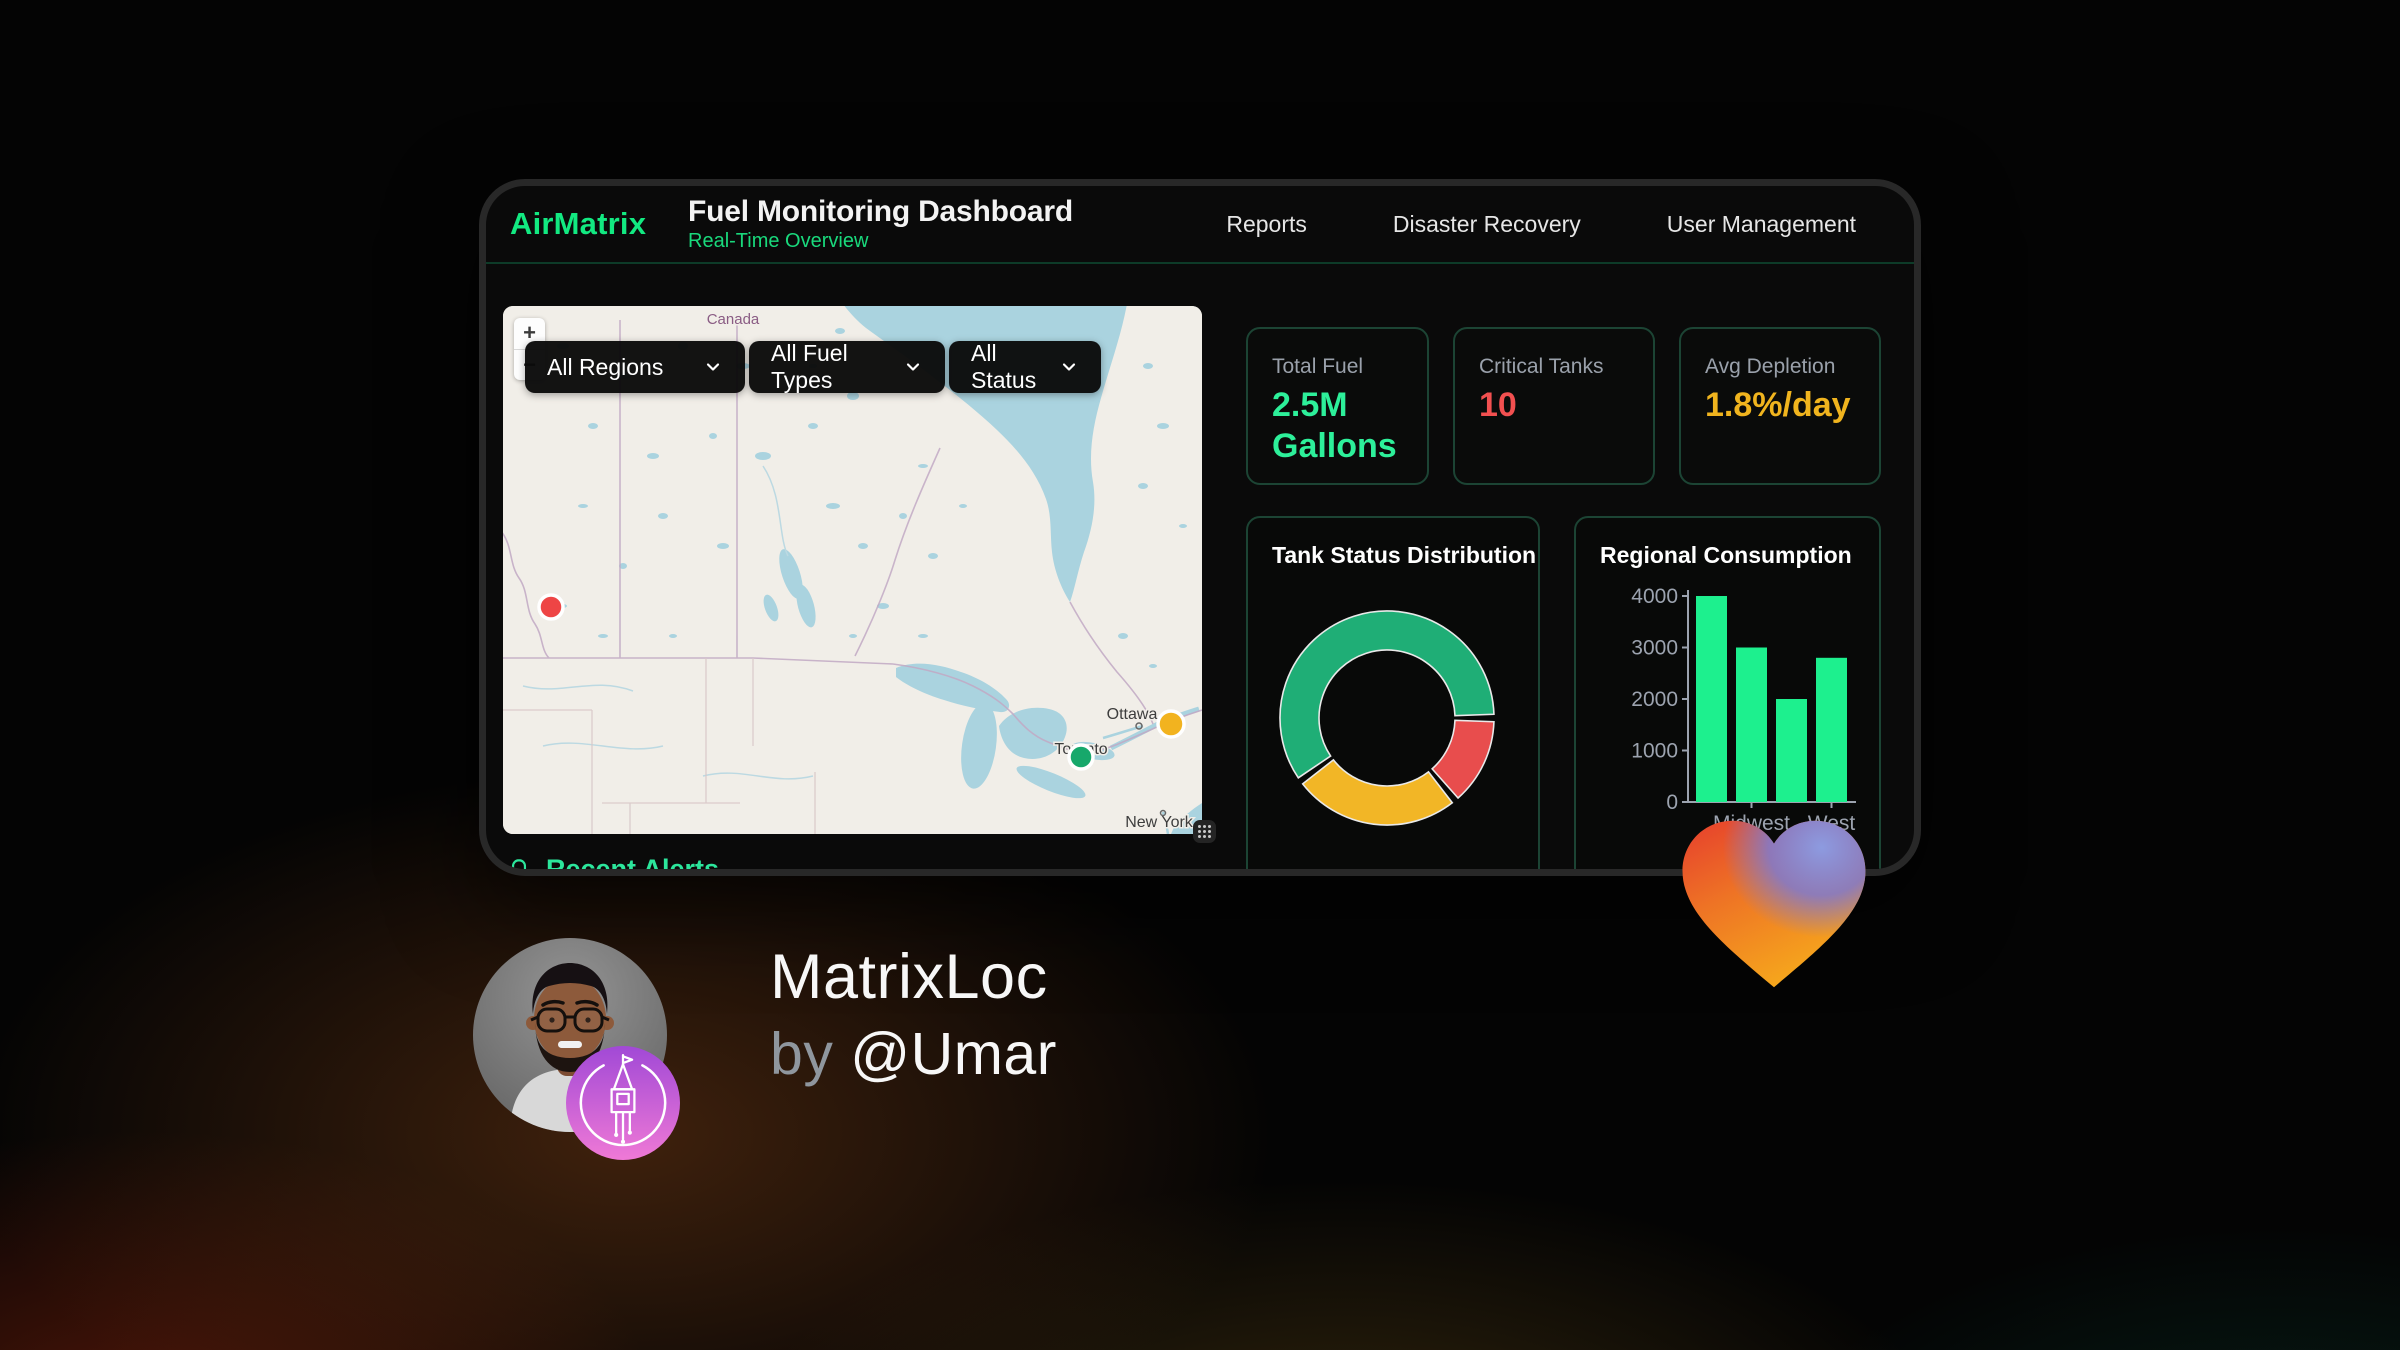 The image size is (2400, 1350). I want to click on byline: MatrixLoc by @Umar, so click(913, 1015).